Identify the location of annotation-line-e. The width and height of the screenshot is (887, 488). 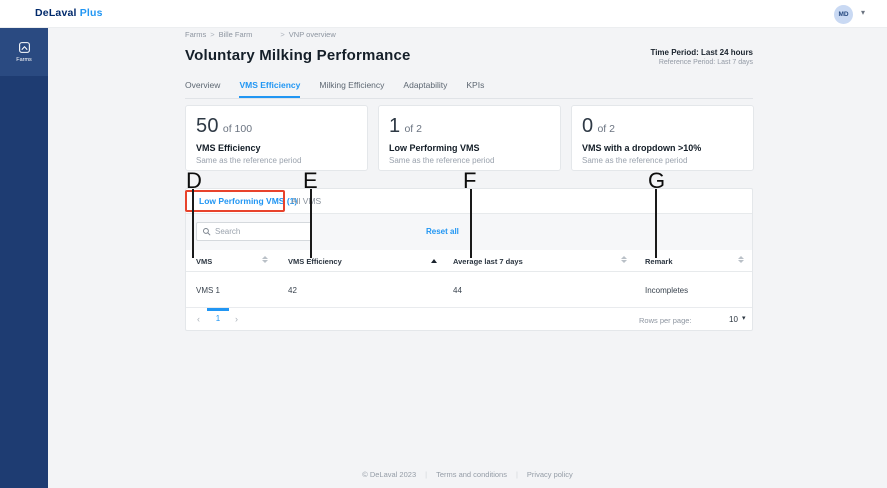
(311, 223).